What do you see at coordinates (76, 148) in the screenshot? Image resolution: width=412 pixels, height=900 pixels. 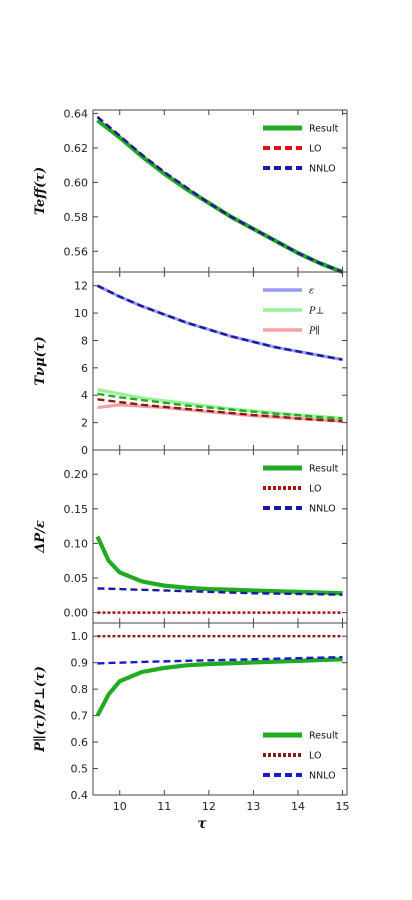 I see `y-tick-label: 0.62` at bounding box center [76, 148].